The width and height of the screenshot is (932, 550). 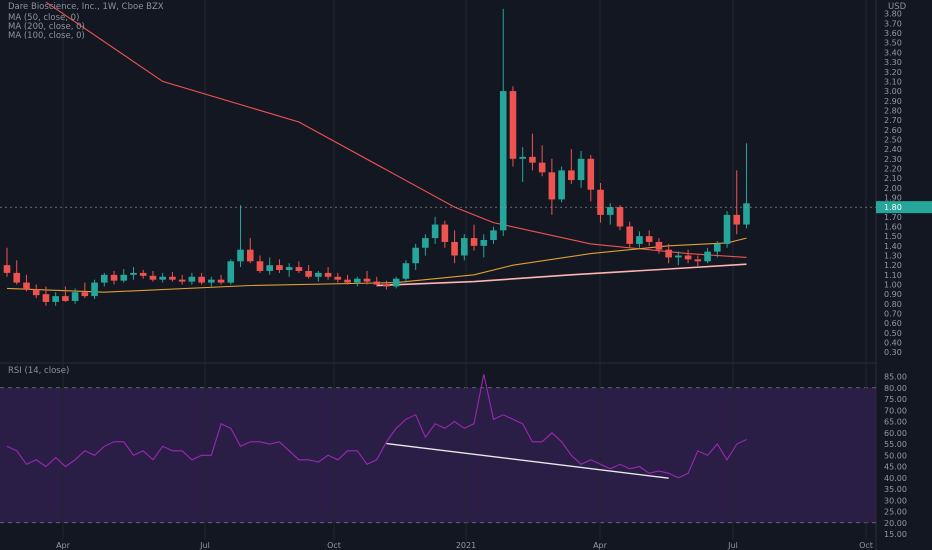 What do you see at coordinates (893, 217) in the screenshot?
I see `price-tick-label: 1.70` at bounding box center [893, 217].